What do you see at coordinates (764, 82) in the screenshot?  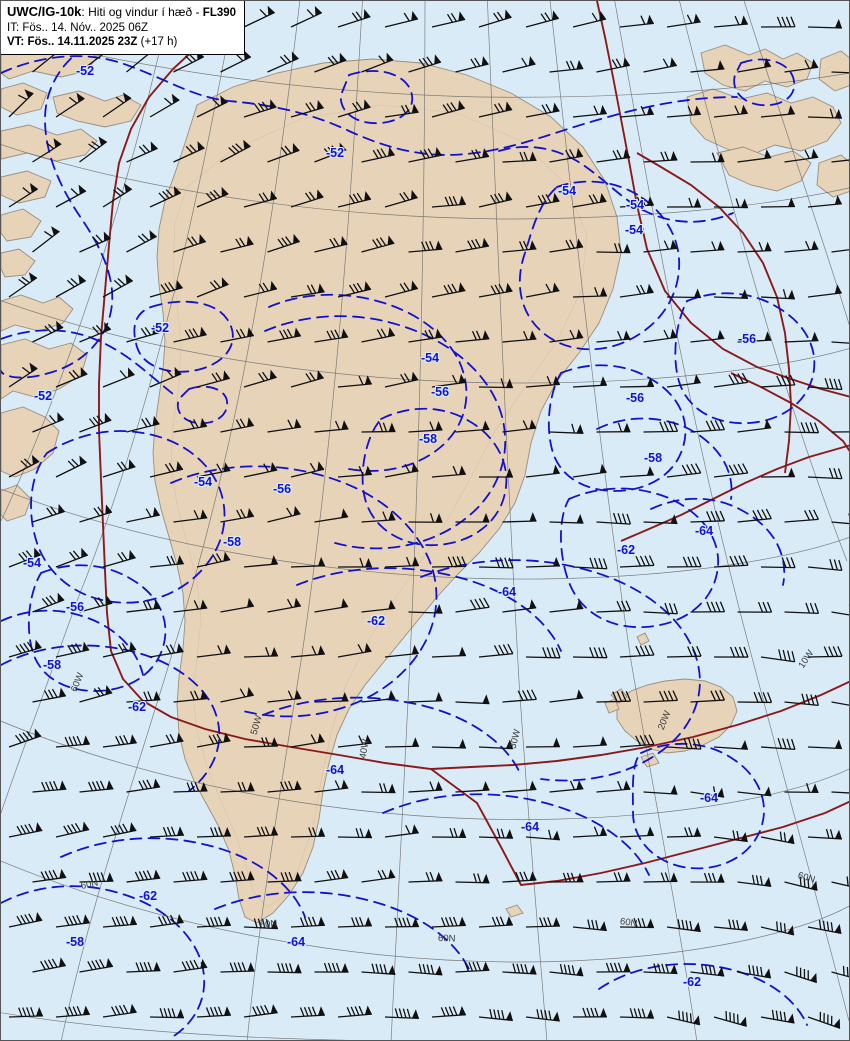 I see `isotherm-52-closed-b` at bounding box center [764, 82].